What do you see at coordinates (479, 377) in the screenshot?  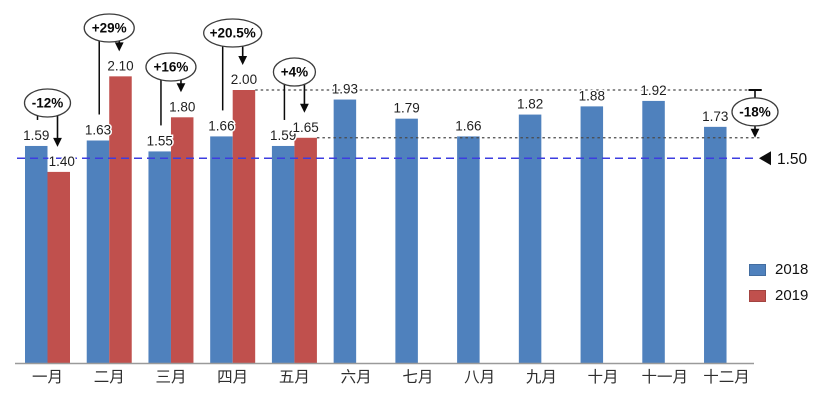 I see `x-tick-m8: 八月` at bounding box center [479, 377].